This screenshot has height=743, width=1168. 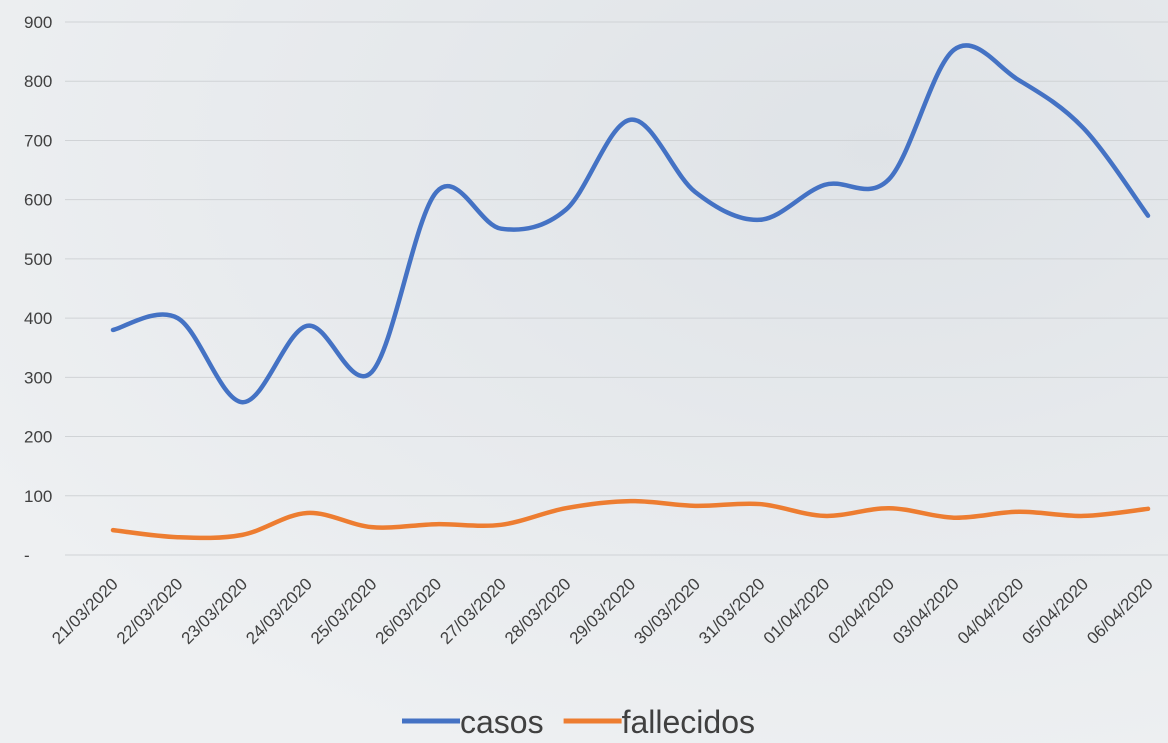 What do you see at coordinates (38, 81) in the screenshot?
I see `y-tick-label: 800` at bounding box center [38, 81].